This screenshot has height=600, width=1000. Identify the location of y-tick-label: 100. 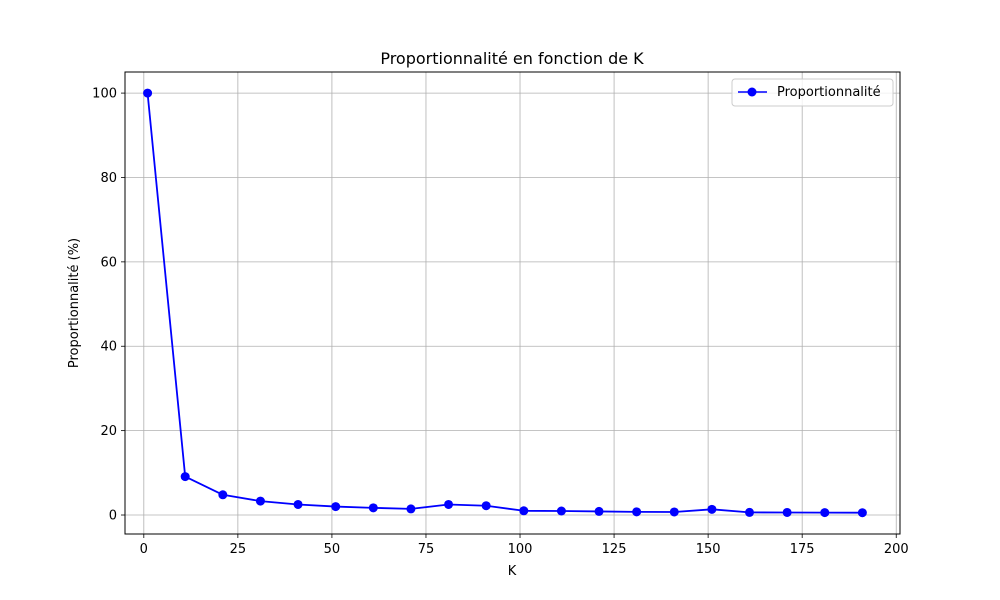
(104, 94).